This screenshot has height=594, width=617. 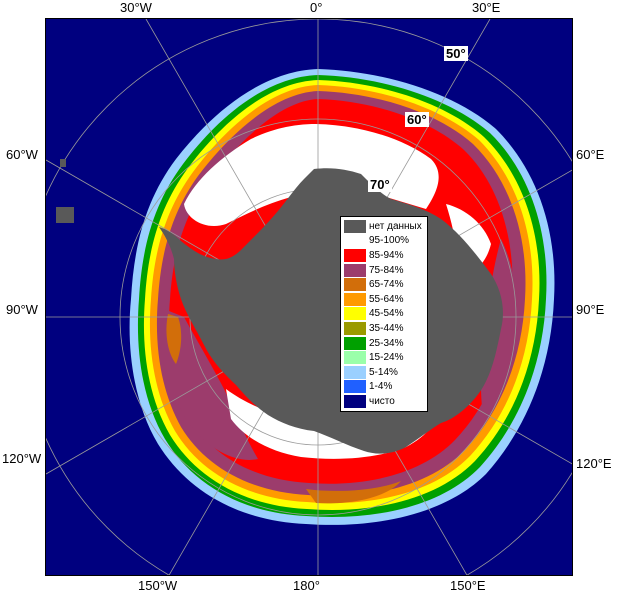 I want to click on legend-row: 25-34%, so click(x=384, y=343).